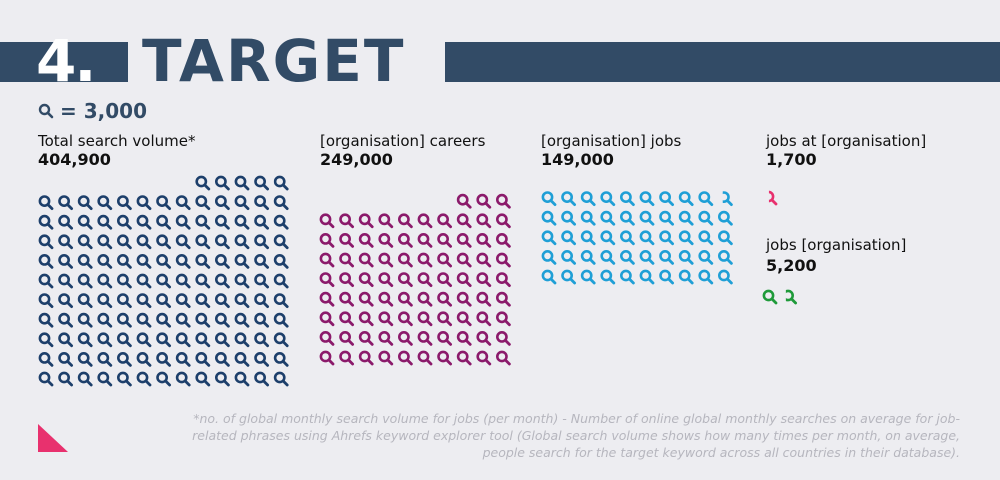 The width and height of the screenshot is (1000, 480). Describe the element at coordinates (74, 159) in the screenshot. I see `group-value-total: 404,900` at that location.